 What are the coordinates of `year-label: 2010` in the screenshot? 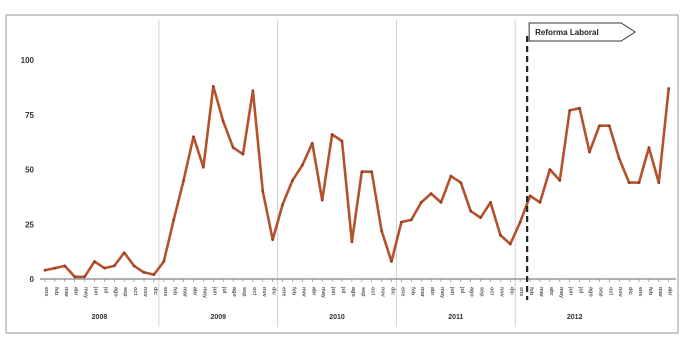 It's located at (337, 317).